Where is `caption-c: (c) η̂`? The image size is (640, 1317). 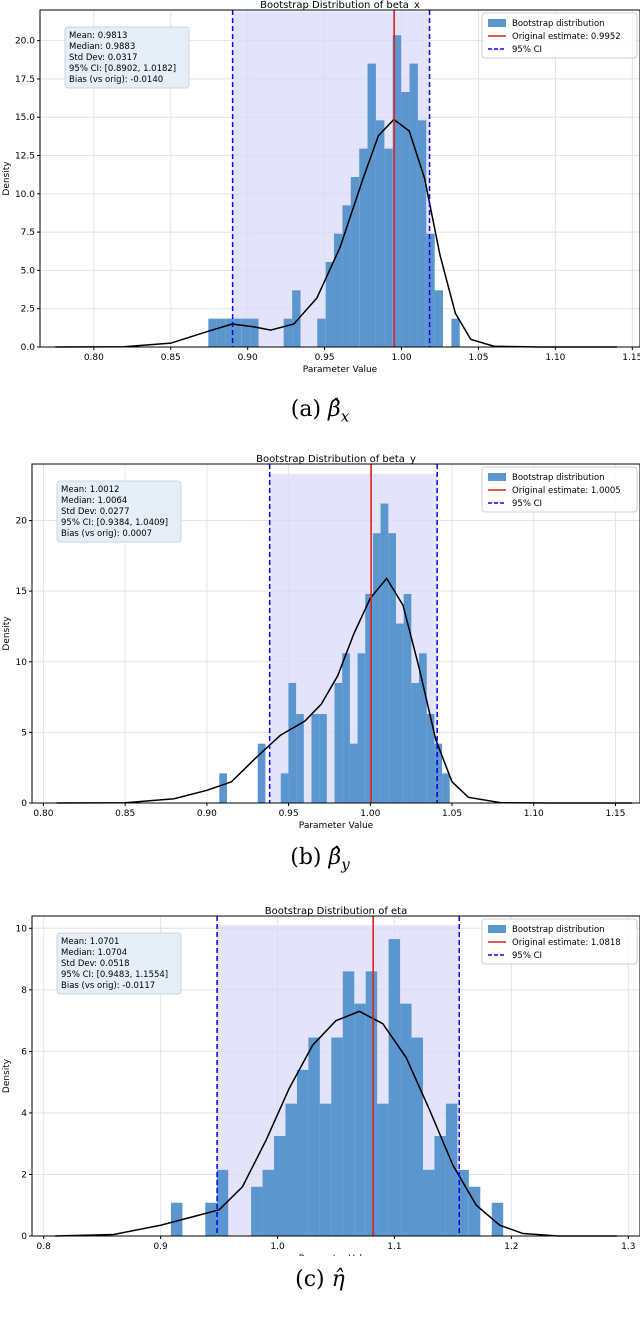
caption-c: (c) η̂ is located at coordinates (320, 1281).